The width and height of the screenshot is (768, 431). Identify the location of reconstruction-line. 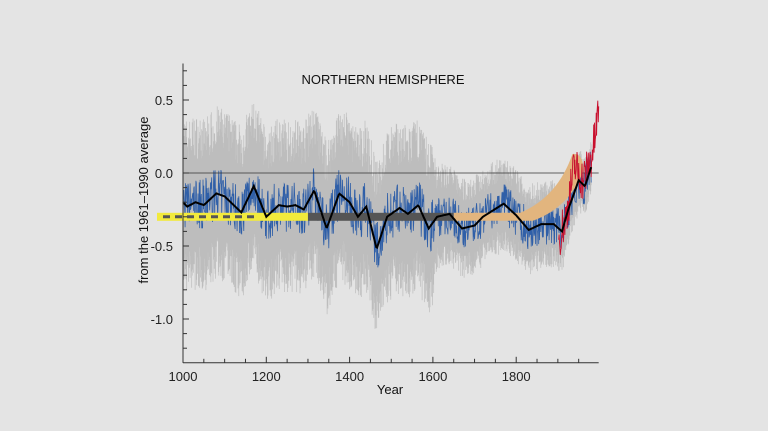
(387, 209).